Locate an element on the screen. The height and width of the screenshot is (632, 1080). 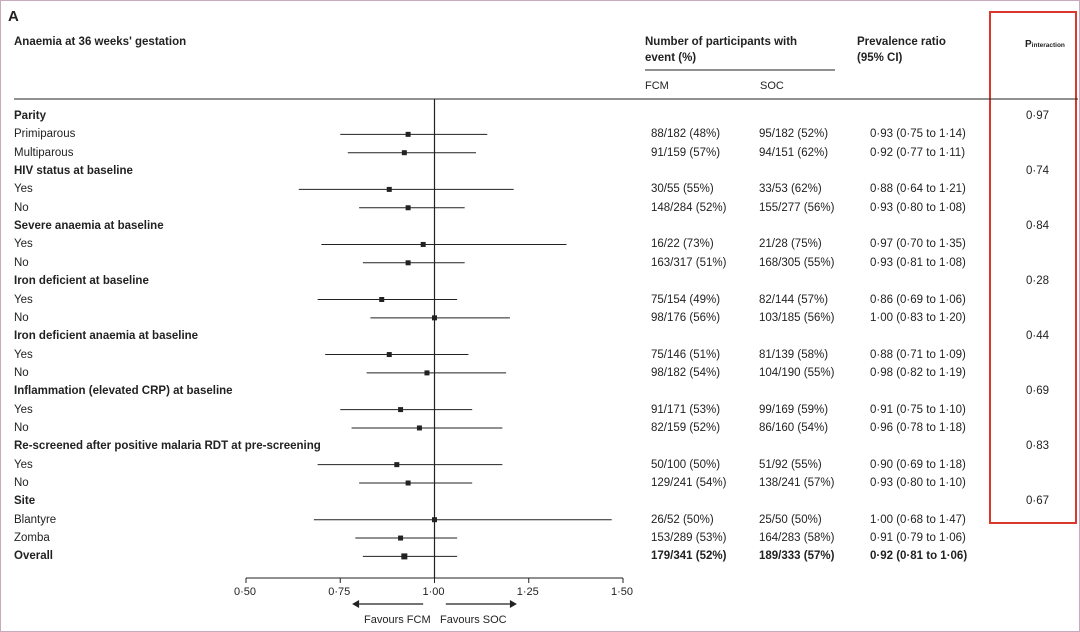
participants-header-line1: Number of participants with is located at coordinates (721, 42).